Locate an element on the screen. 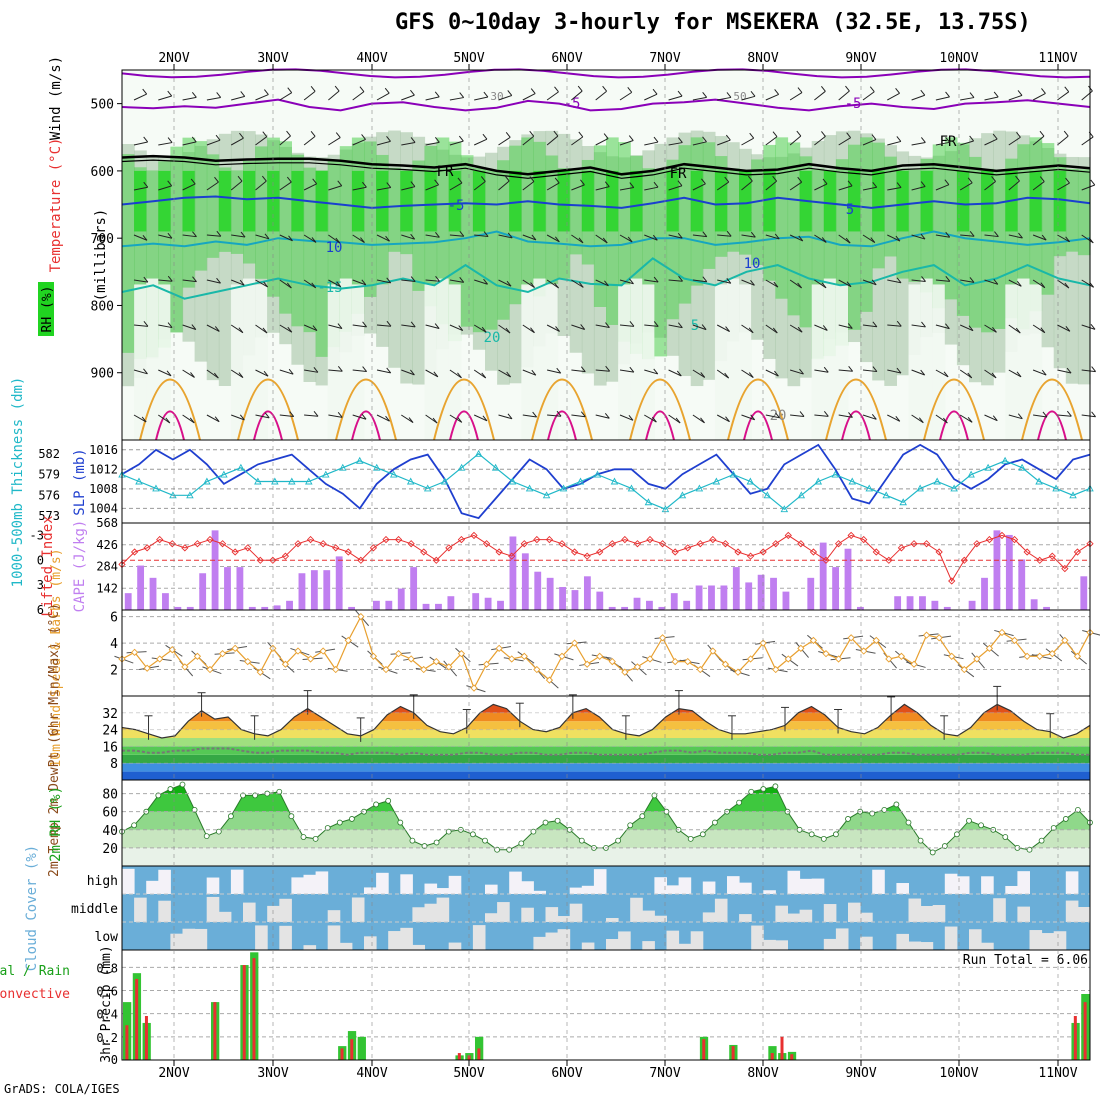 The width and height of the screenshot is (1100, 1100). run-total-label: Run Total = 6.06 is located at coordinates (1025, 960).